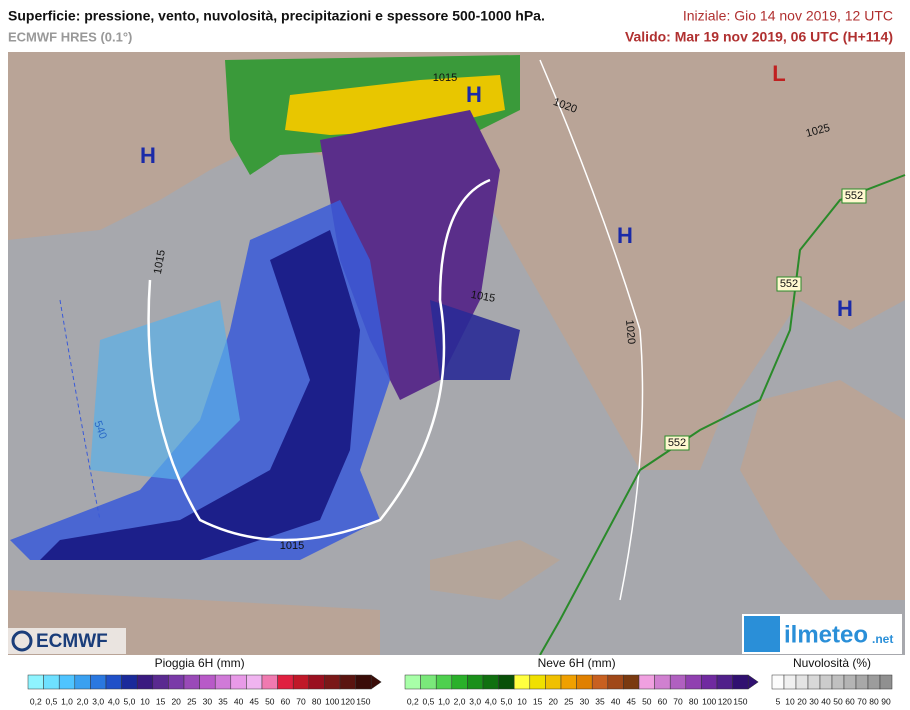  Describe the element at coordinates (631, 701) in the screenshot. I see `legend-tick: 45` at that location.